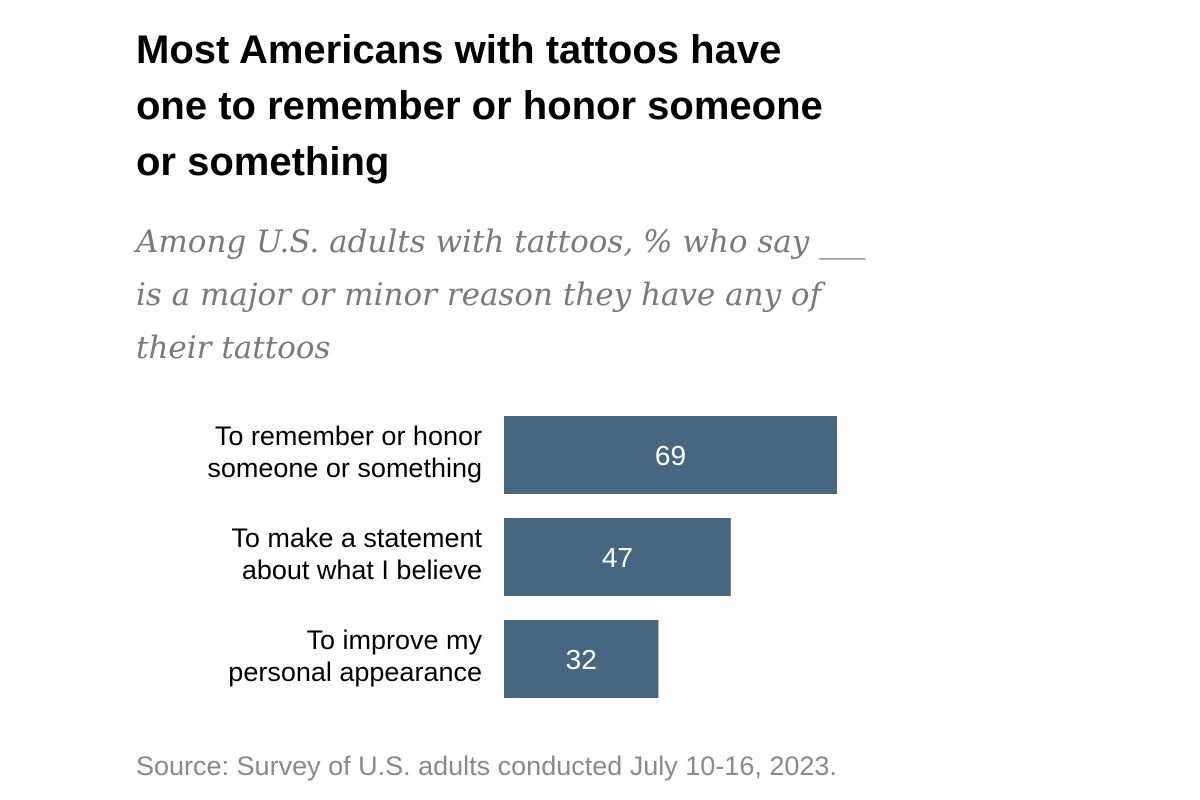  I want to click on category-label-line: To remember or honor, so click(348, 436).